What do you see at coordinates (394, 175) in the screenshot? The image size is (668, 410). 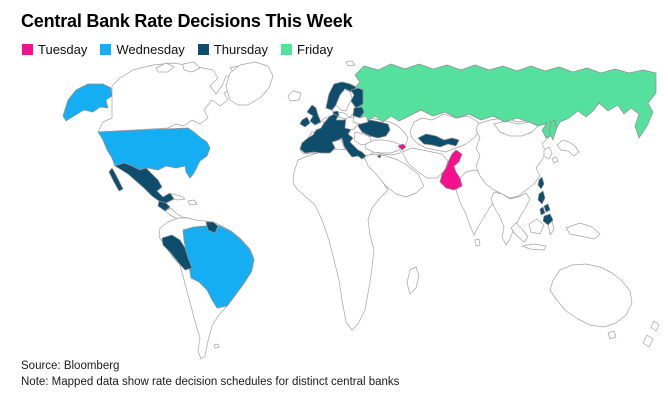 I see `region-arabia-middle-east` at bounding box center [394, 175].